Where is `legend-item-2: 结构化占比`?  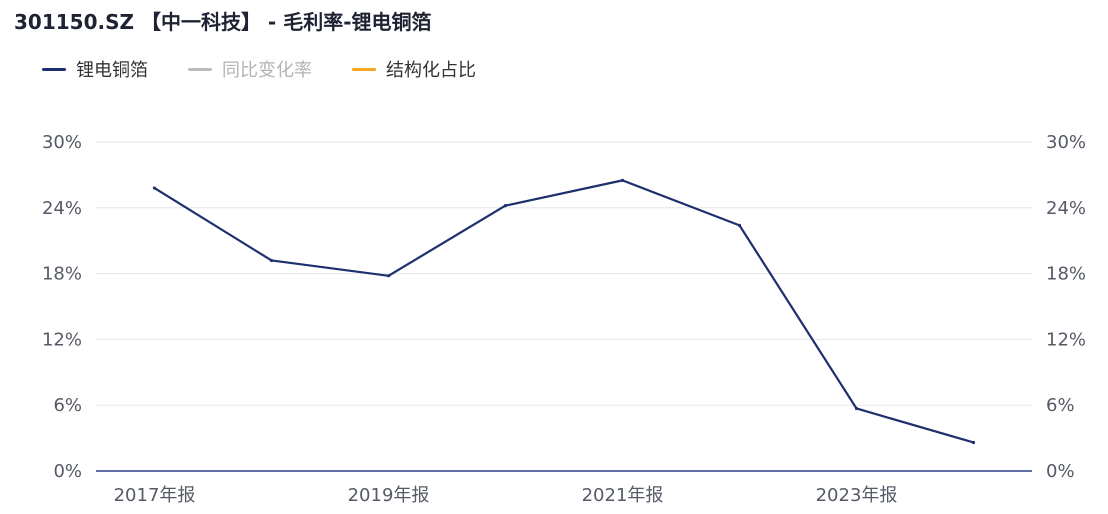 legend-item-2: 结构化占比 is located at coordinates (414, 69).